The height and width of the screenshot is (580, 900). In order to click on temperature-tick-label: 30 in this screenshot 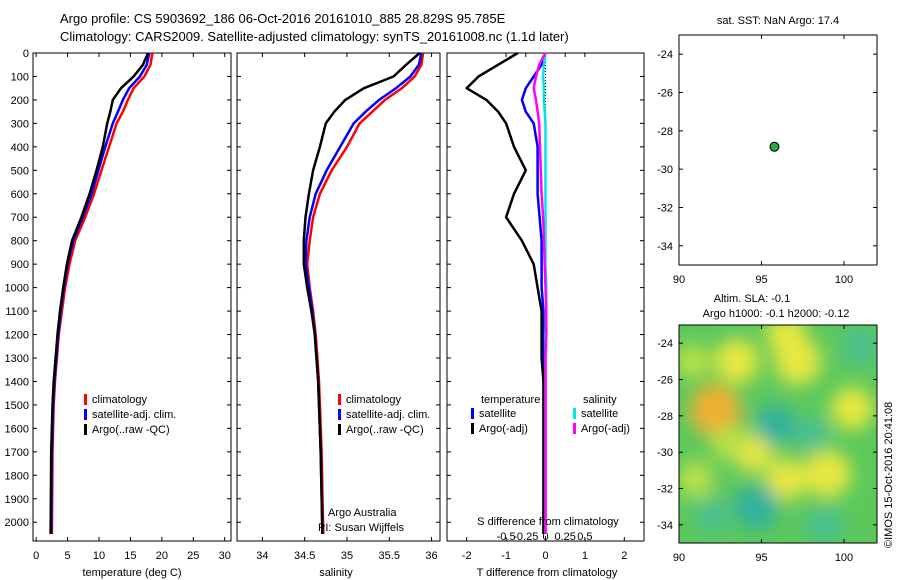, I will do `click(225, 556)`.